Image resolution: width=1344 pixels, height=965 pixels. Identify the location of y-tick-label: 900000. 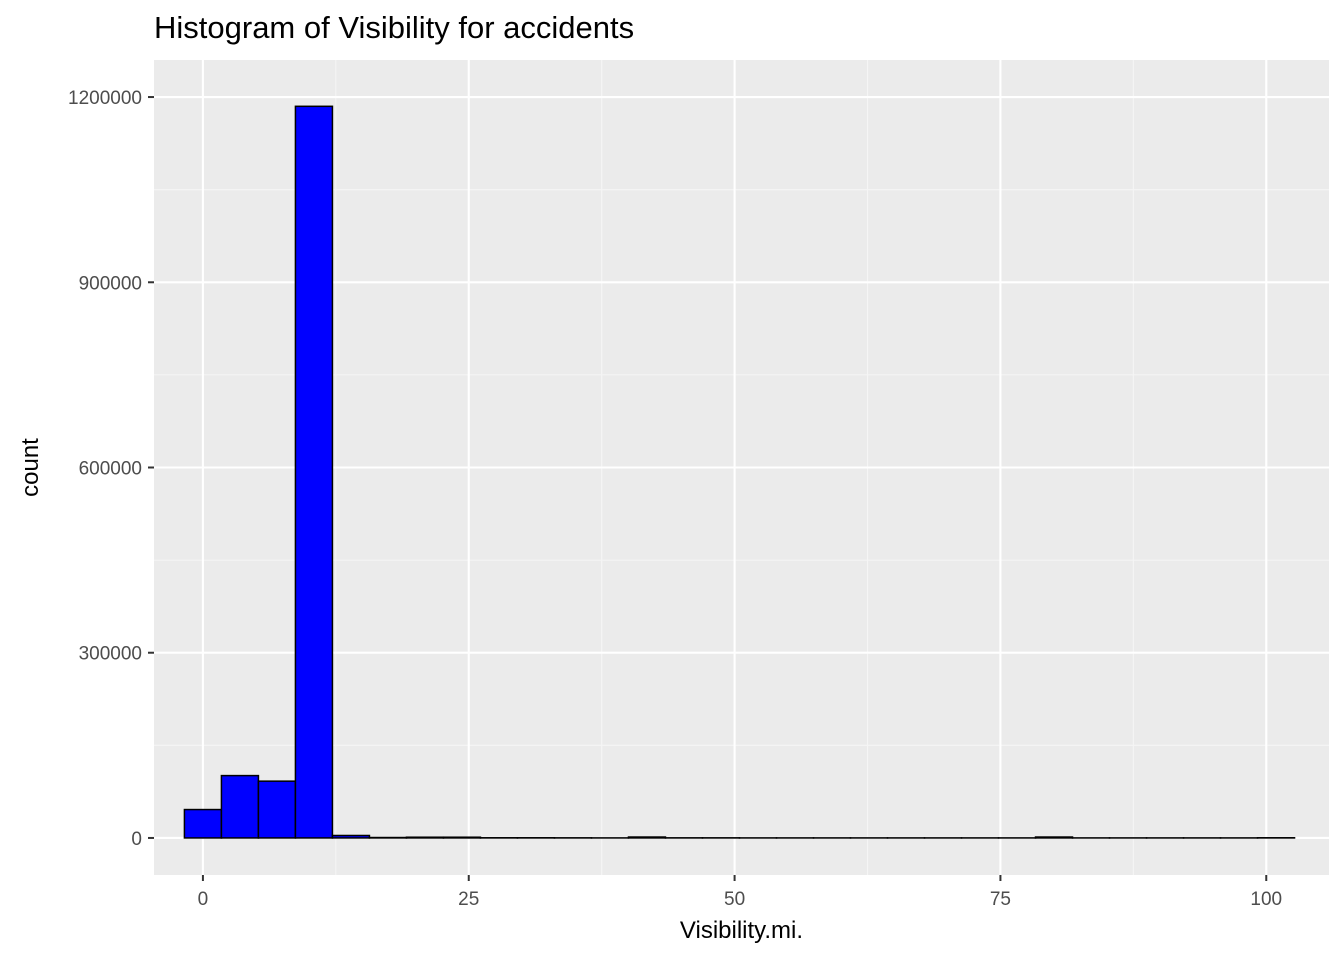
(110, 283).